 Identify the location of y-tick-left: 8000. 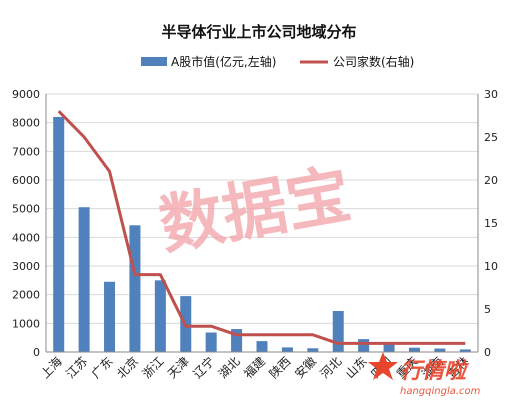
(26, 123).